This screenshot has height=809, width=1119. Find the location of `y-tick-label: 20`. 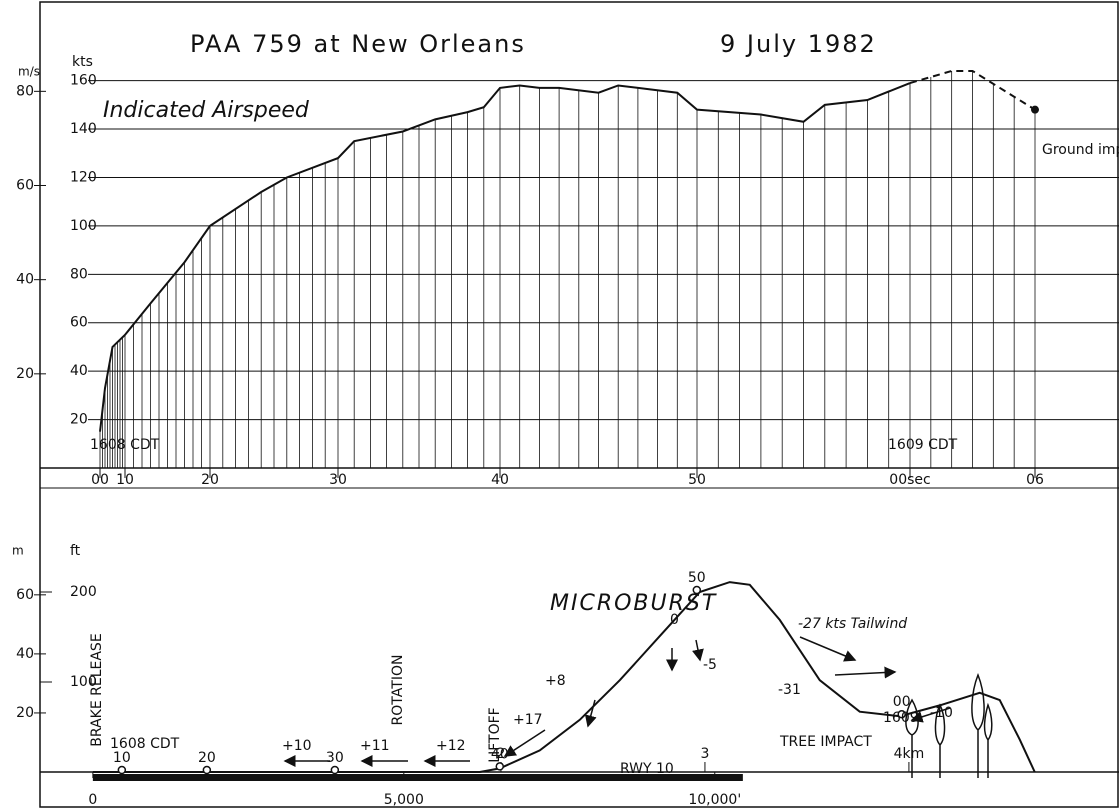

y-tick-label: 20 is located at coordinates (79, 420).